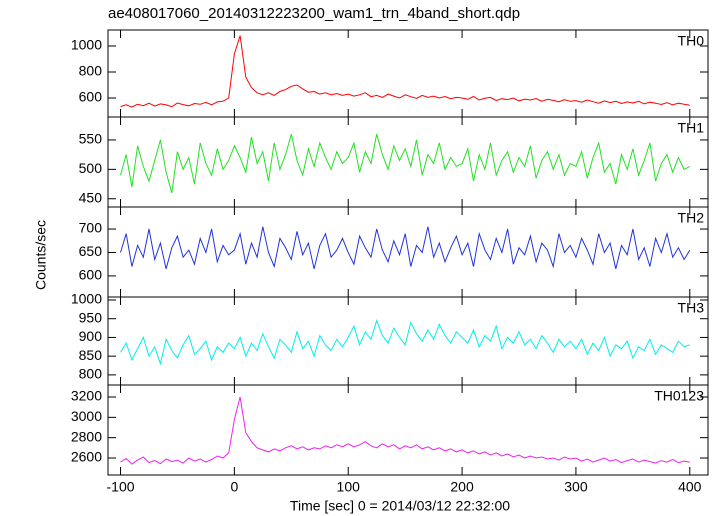  I want to click on y-tick-label: 650, so click(91, 251).